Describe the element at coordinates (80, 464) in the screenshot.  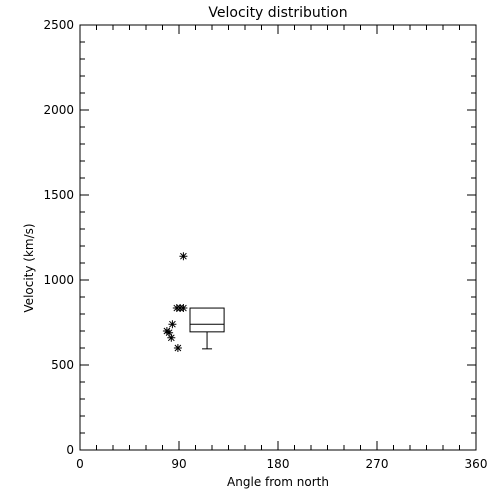
I see `x-tick-label: 0` at that location.